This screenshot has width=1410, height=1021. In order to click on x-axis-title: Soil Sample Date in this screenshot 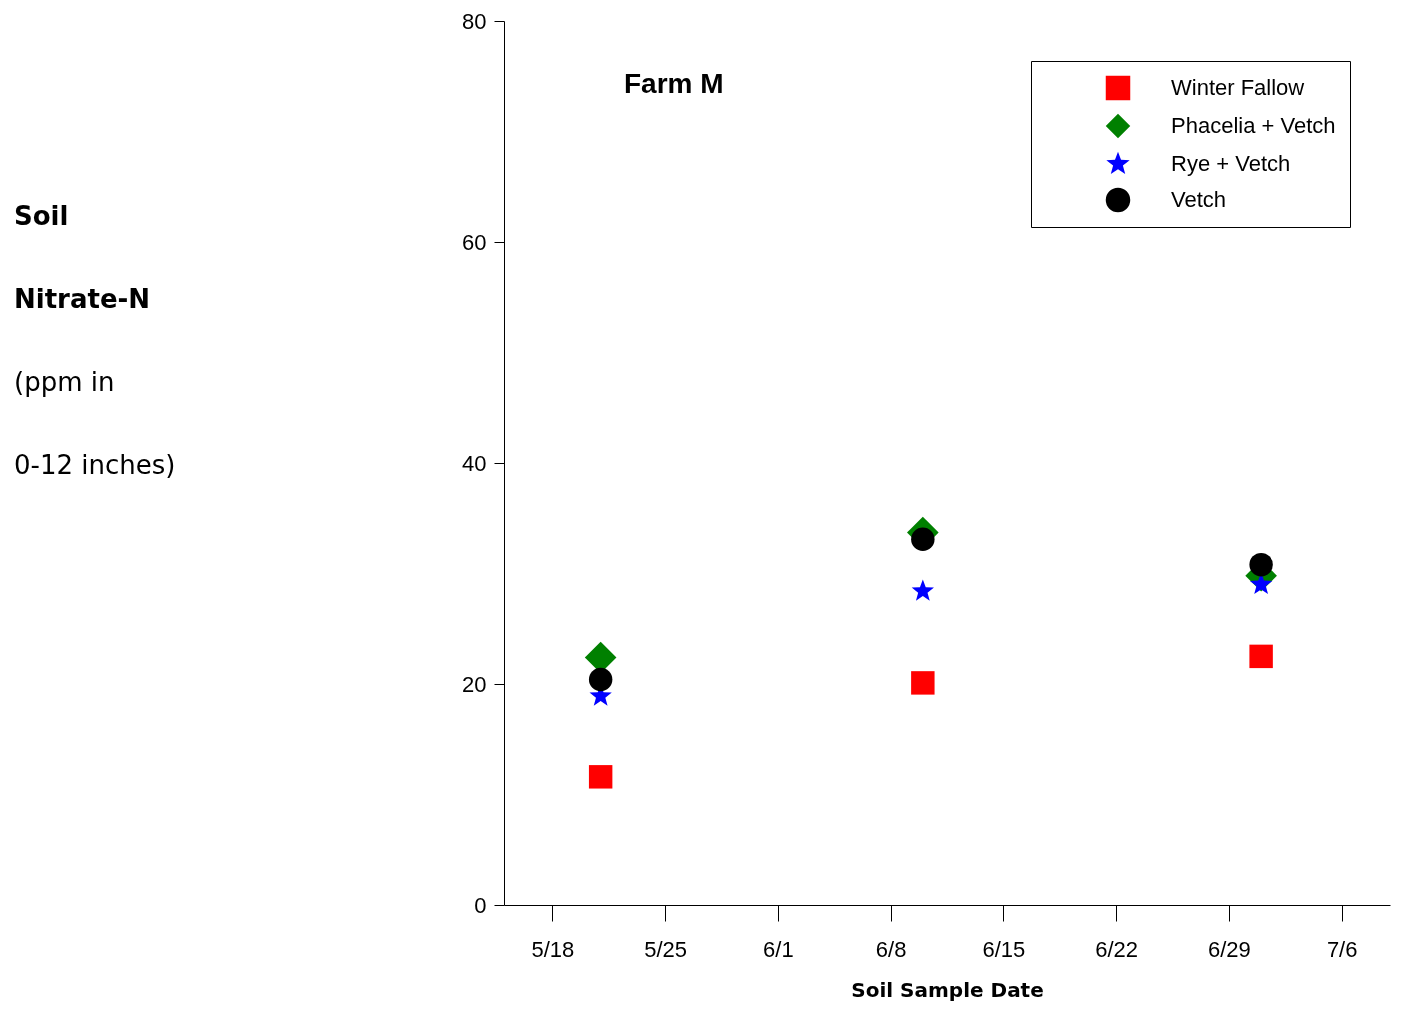, I will do `click(947, 989)`.